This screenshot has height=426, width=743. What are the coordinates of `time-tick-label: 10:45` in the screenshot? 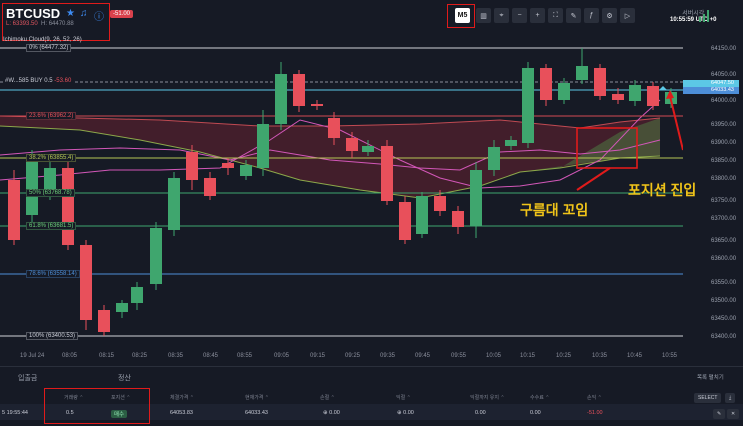 It's located at (635, 356).